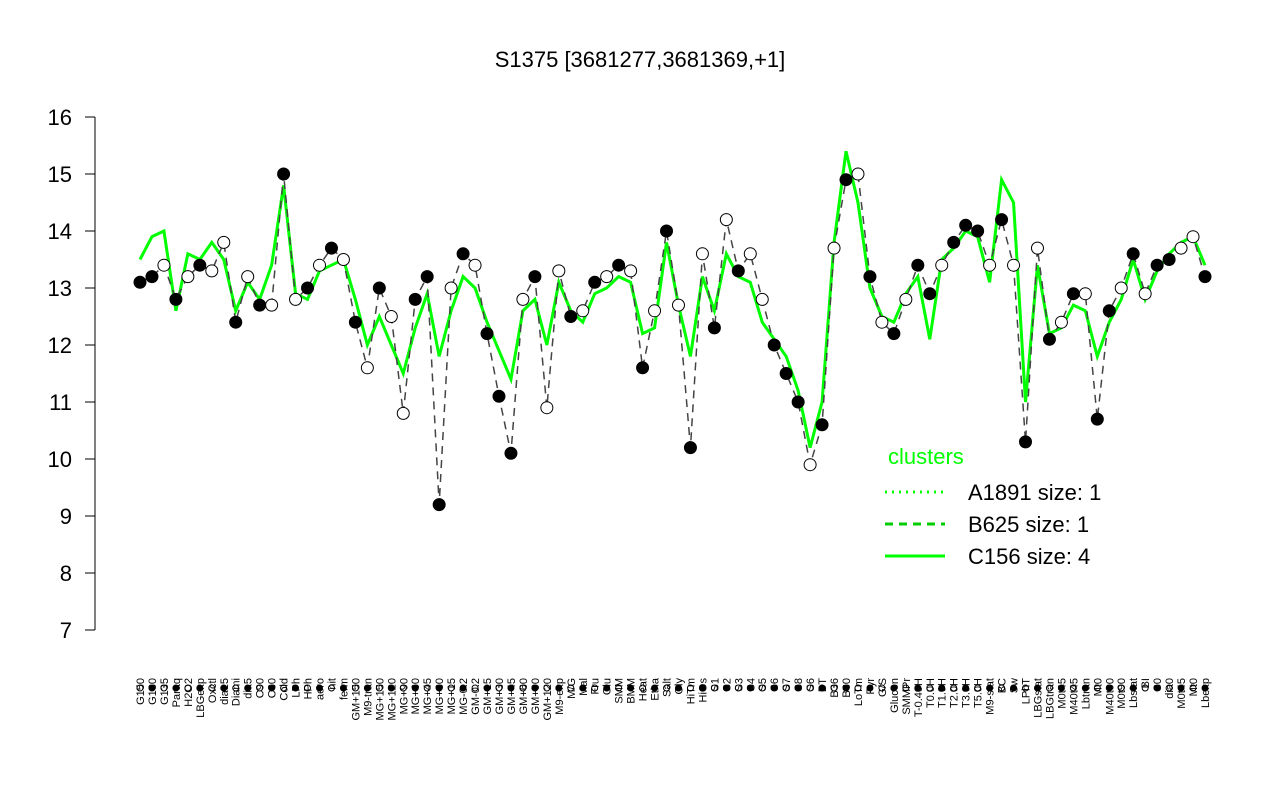 The image size is (1280, 800). I want to click on legend-label: B625 size: 1, so click(1028, 524).